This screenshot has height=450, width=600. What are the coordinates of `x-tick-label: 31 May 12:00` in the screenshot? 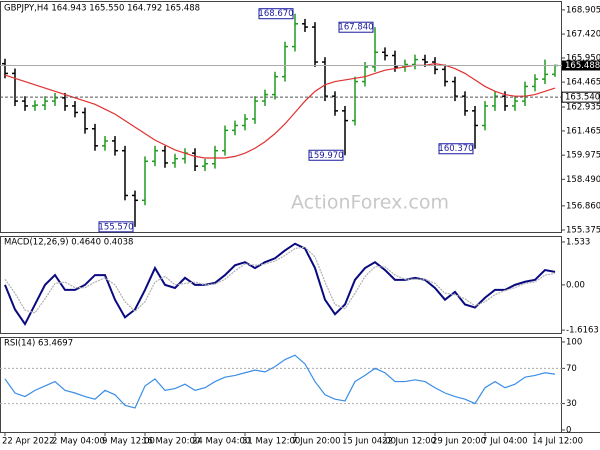 It's located at (271, 442).